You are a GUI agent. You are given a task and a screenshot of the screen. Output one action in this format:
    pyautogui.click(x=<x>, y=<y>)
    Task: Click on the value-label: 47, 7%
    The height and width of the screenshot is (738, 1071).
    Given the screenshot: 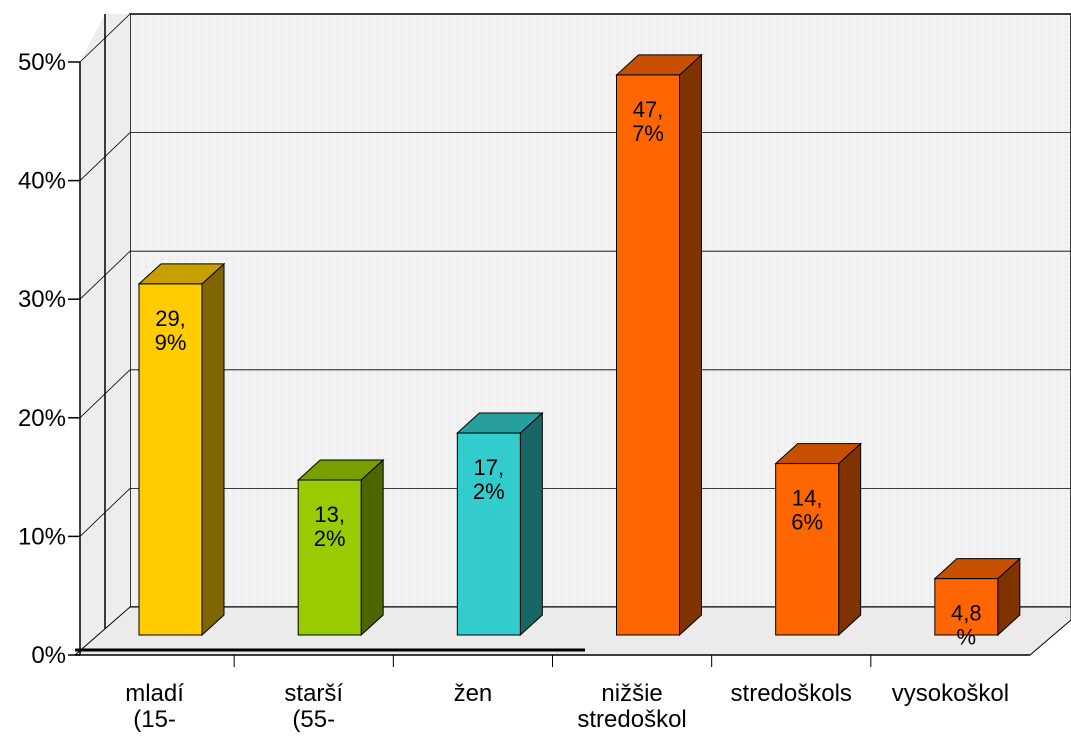 What is the action you would take?
    pyautogui.click(x=648, y=121)
    